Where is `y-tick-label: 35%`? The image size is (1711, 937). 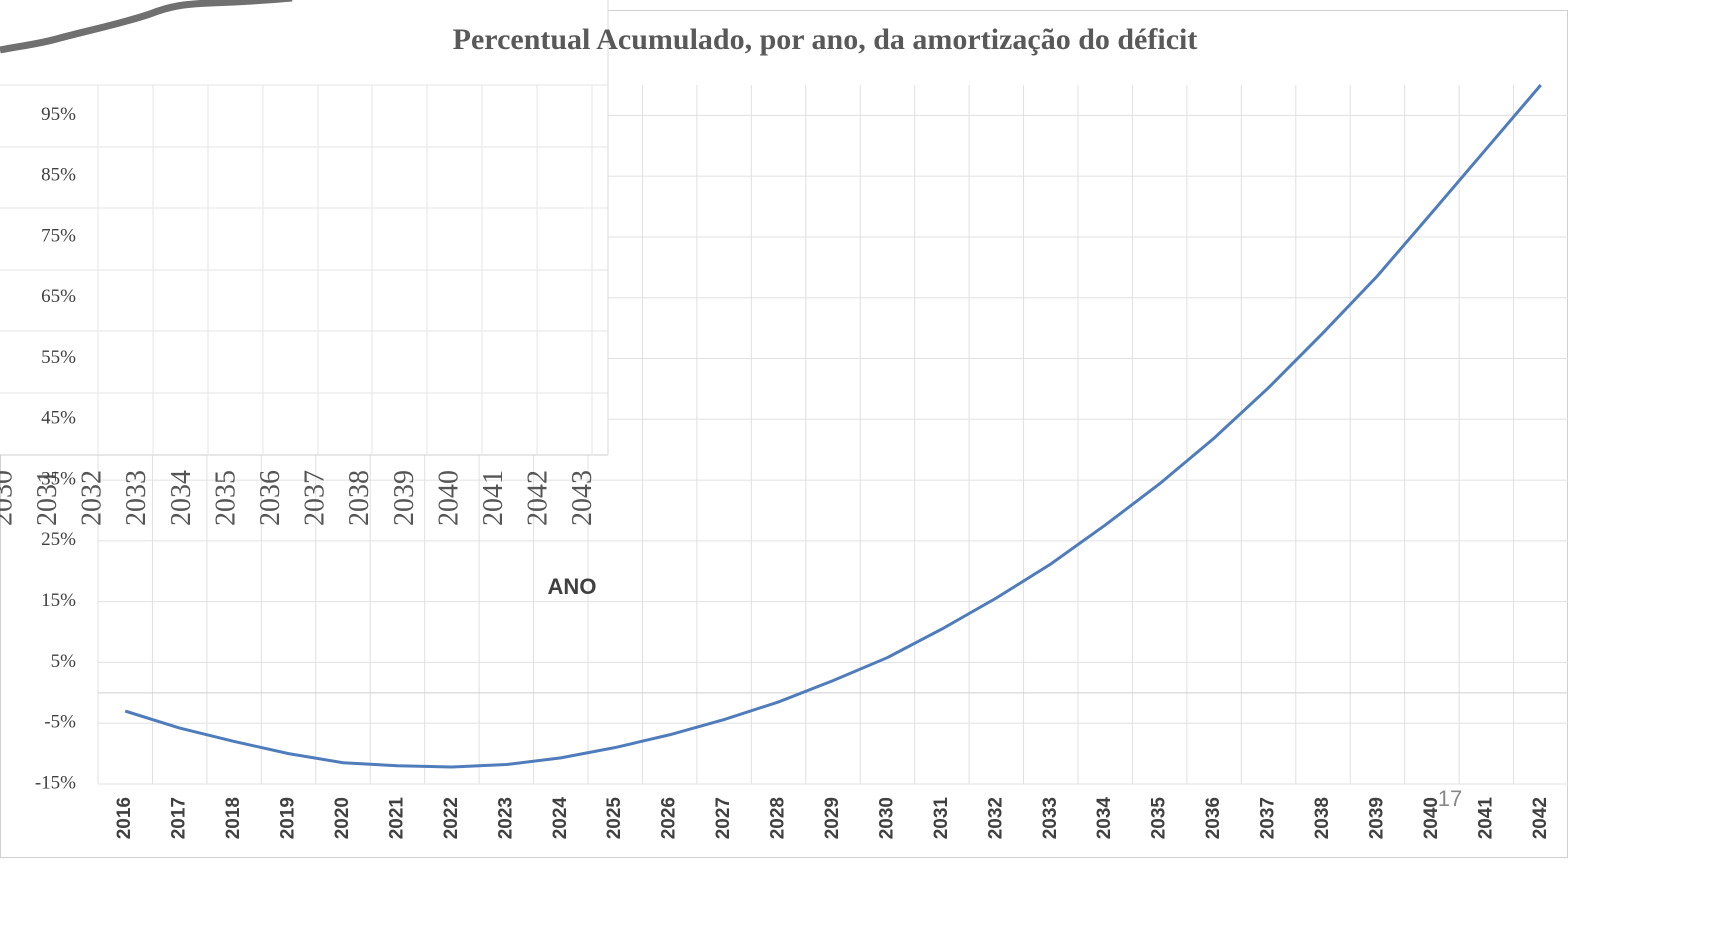 y-tick-label: 35% is located at coordinates (58, 478).